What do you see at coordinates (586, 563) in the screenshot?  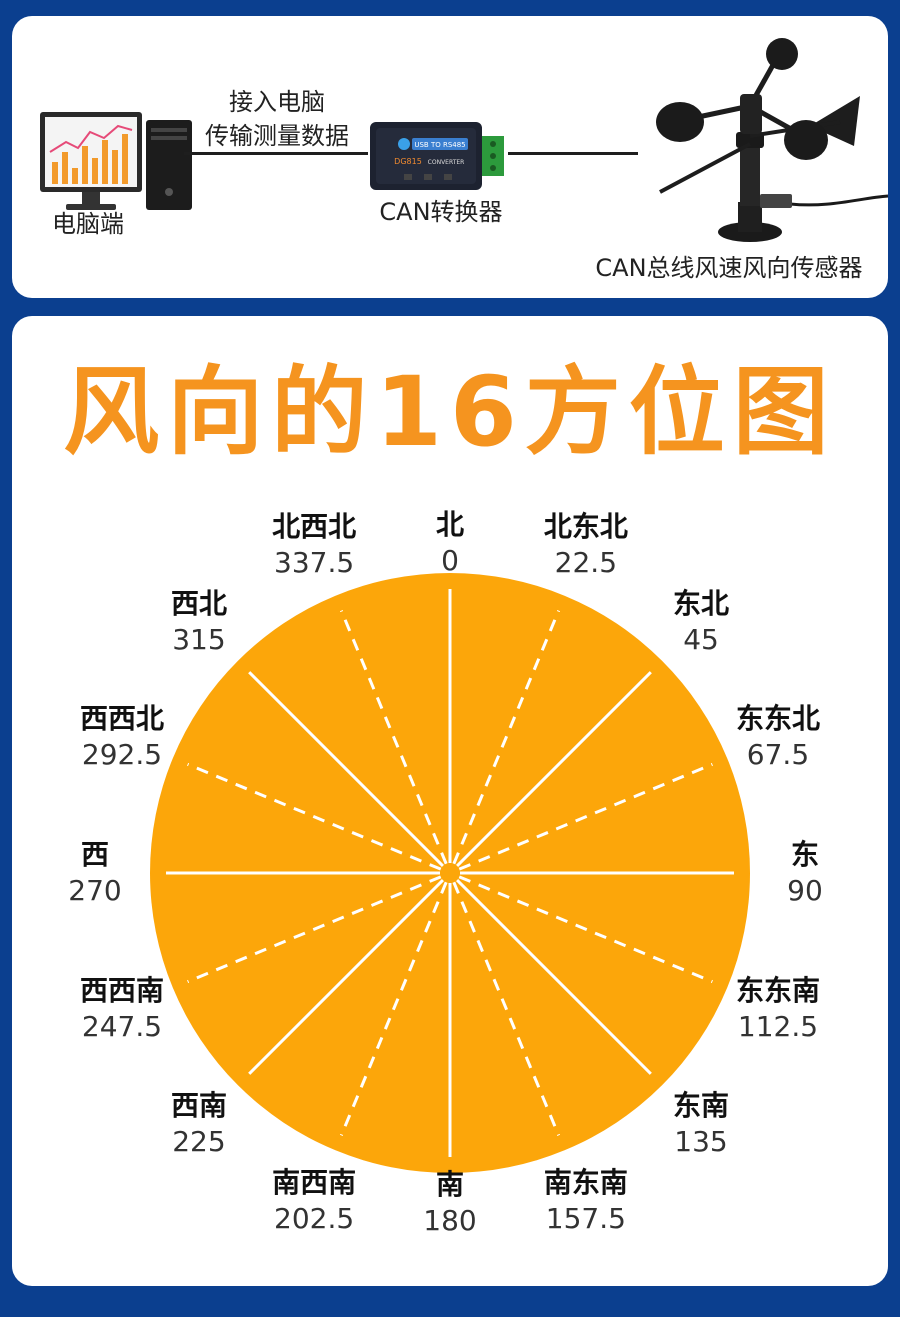 I see `direction-degrees: 22.5` at bounding box center [586, 563].